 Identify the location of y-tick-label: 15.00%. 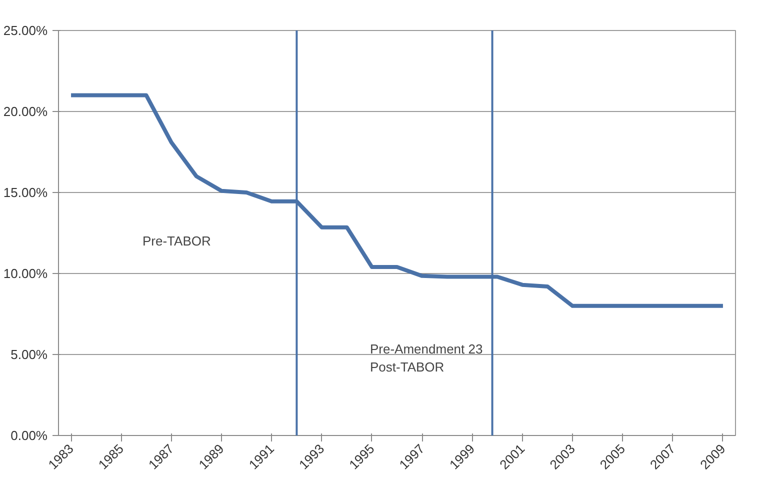
(25, 192).